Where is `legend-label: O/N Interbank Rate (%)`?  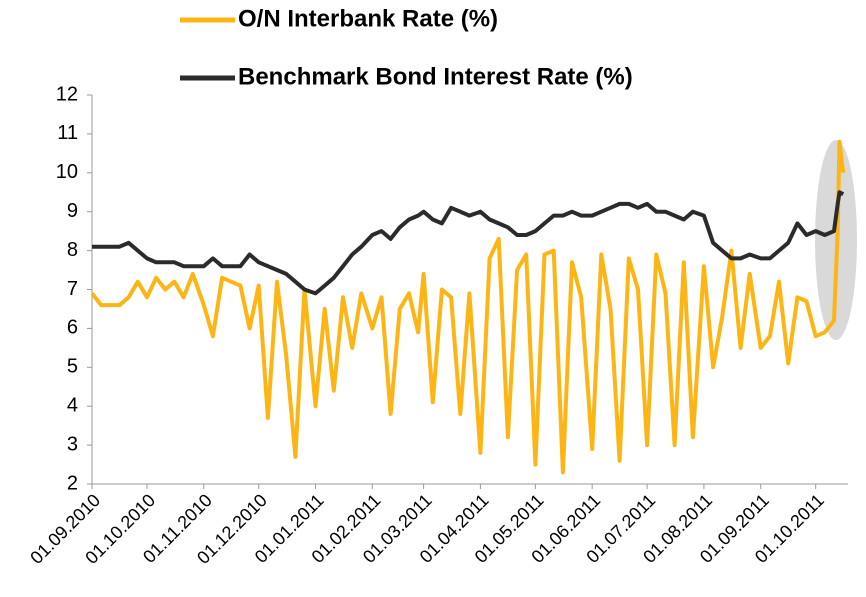
legend-label: O/N Interbank Rate (%) is located at coordinates (368, 18).